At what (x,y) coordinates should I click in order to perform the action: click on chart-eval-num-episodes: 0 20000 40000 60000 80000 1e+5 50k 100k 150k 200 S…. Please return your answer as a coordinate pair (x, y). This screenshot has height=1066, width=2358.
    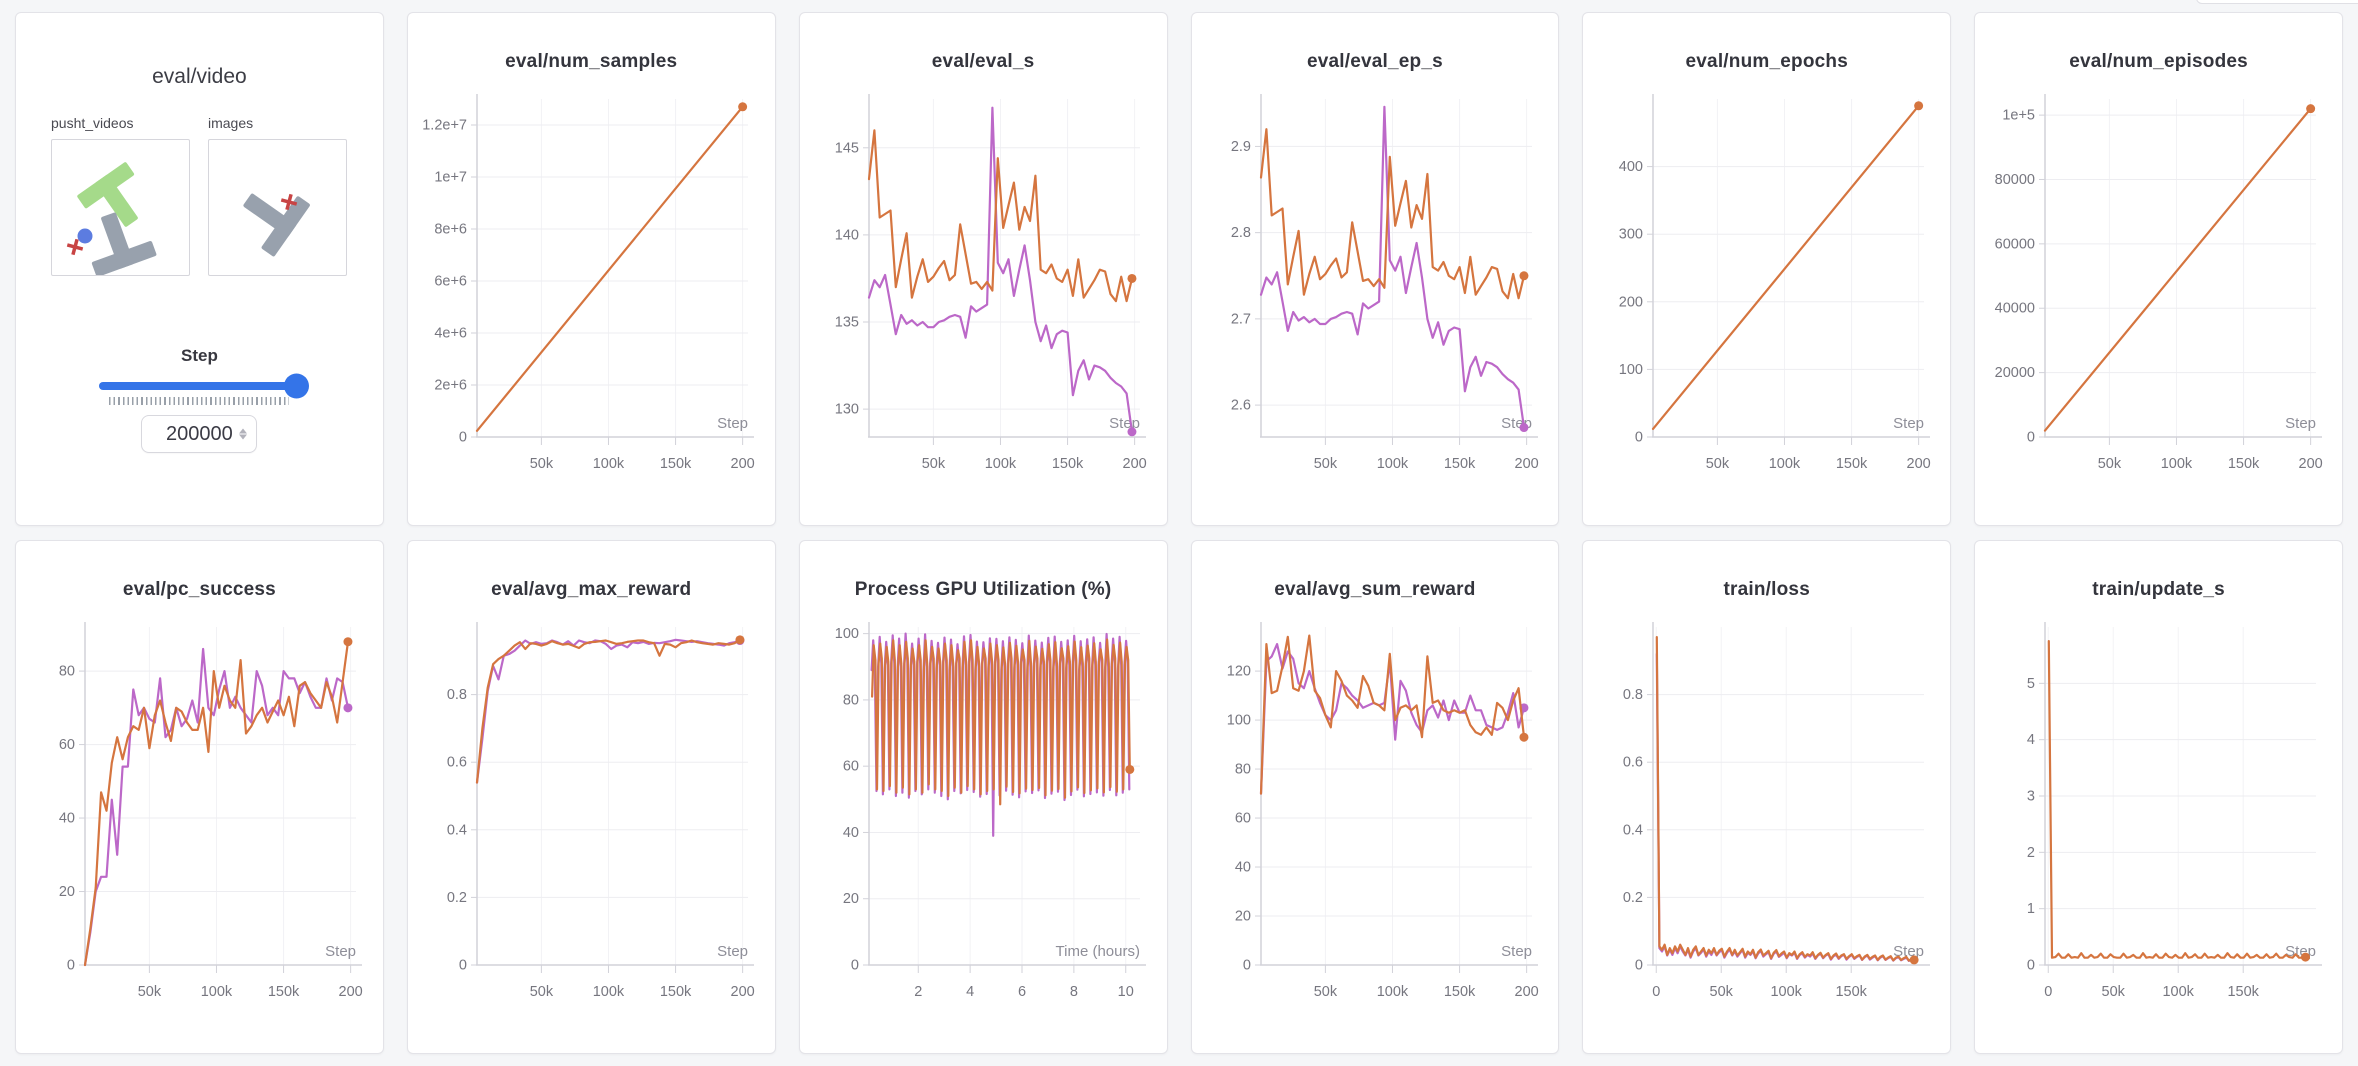
    Looking at the image, I should click on (2159, 301).